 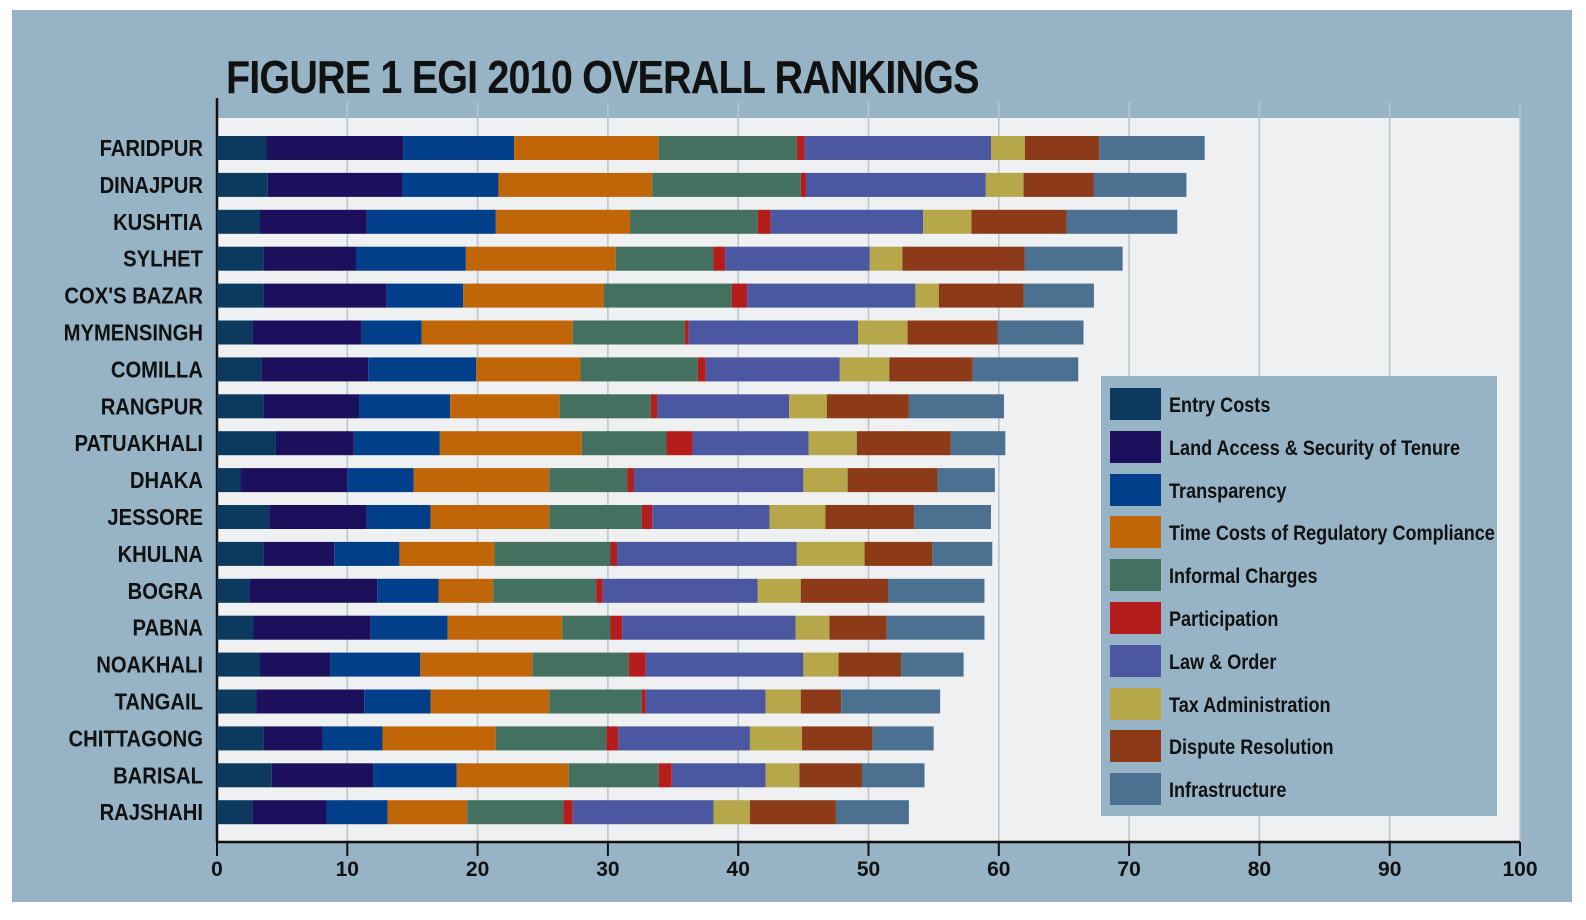 I want to click on x-tick-label: 0, so click(x=217, y=869).